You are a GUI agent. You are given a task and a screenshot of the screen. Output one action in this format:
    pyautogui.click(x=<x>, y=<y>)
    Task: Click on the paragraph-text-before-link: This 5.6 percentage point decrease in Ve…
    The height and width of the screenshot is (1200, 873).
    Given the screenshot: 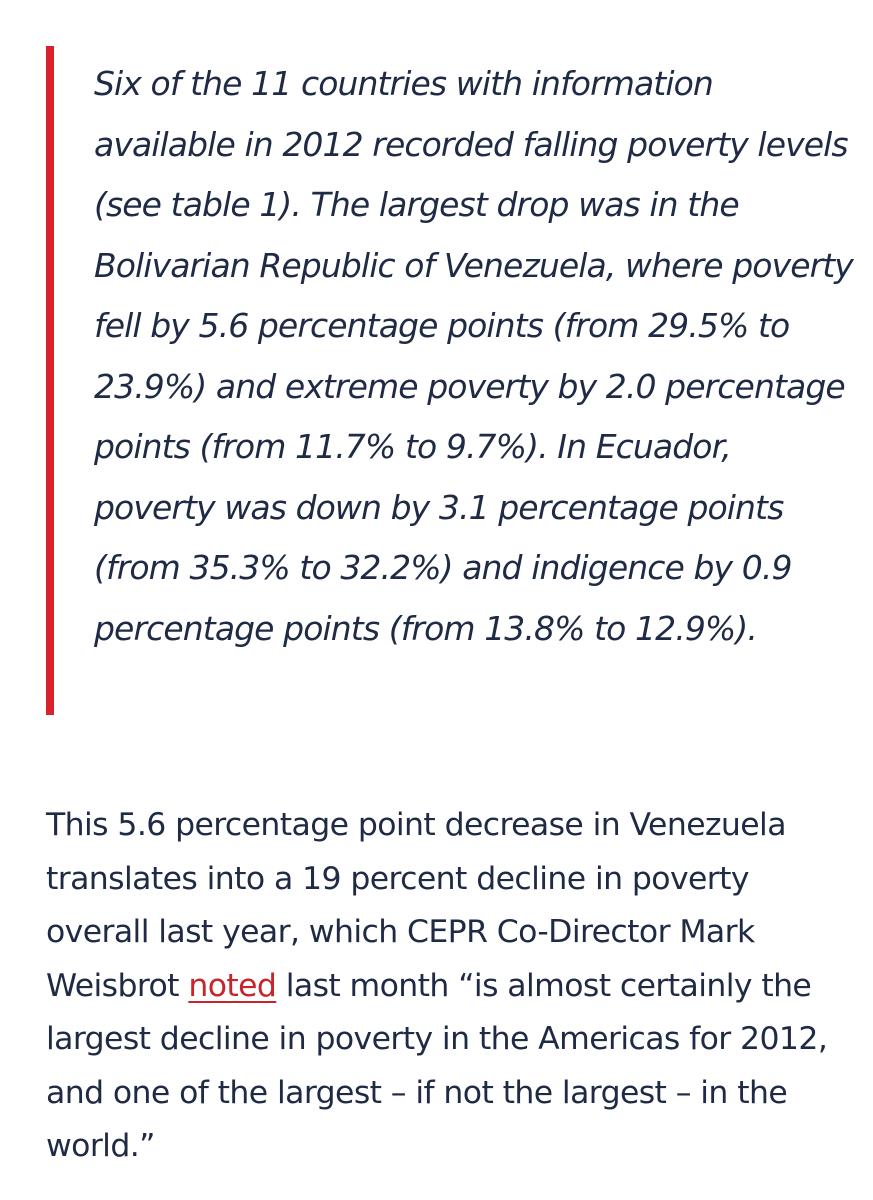 What is the action you would take?
    pyautogui.click(x=416, y=905)
    